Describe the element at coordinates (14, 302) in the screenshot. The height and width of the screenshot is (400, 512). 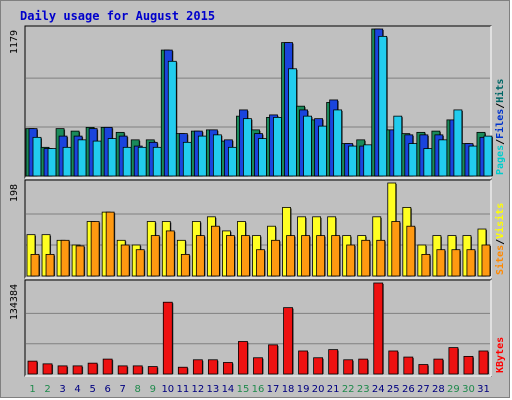
I see `y-max-label-kbytes: 134384` at that location.